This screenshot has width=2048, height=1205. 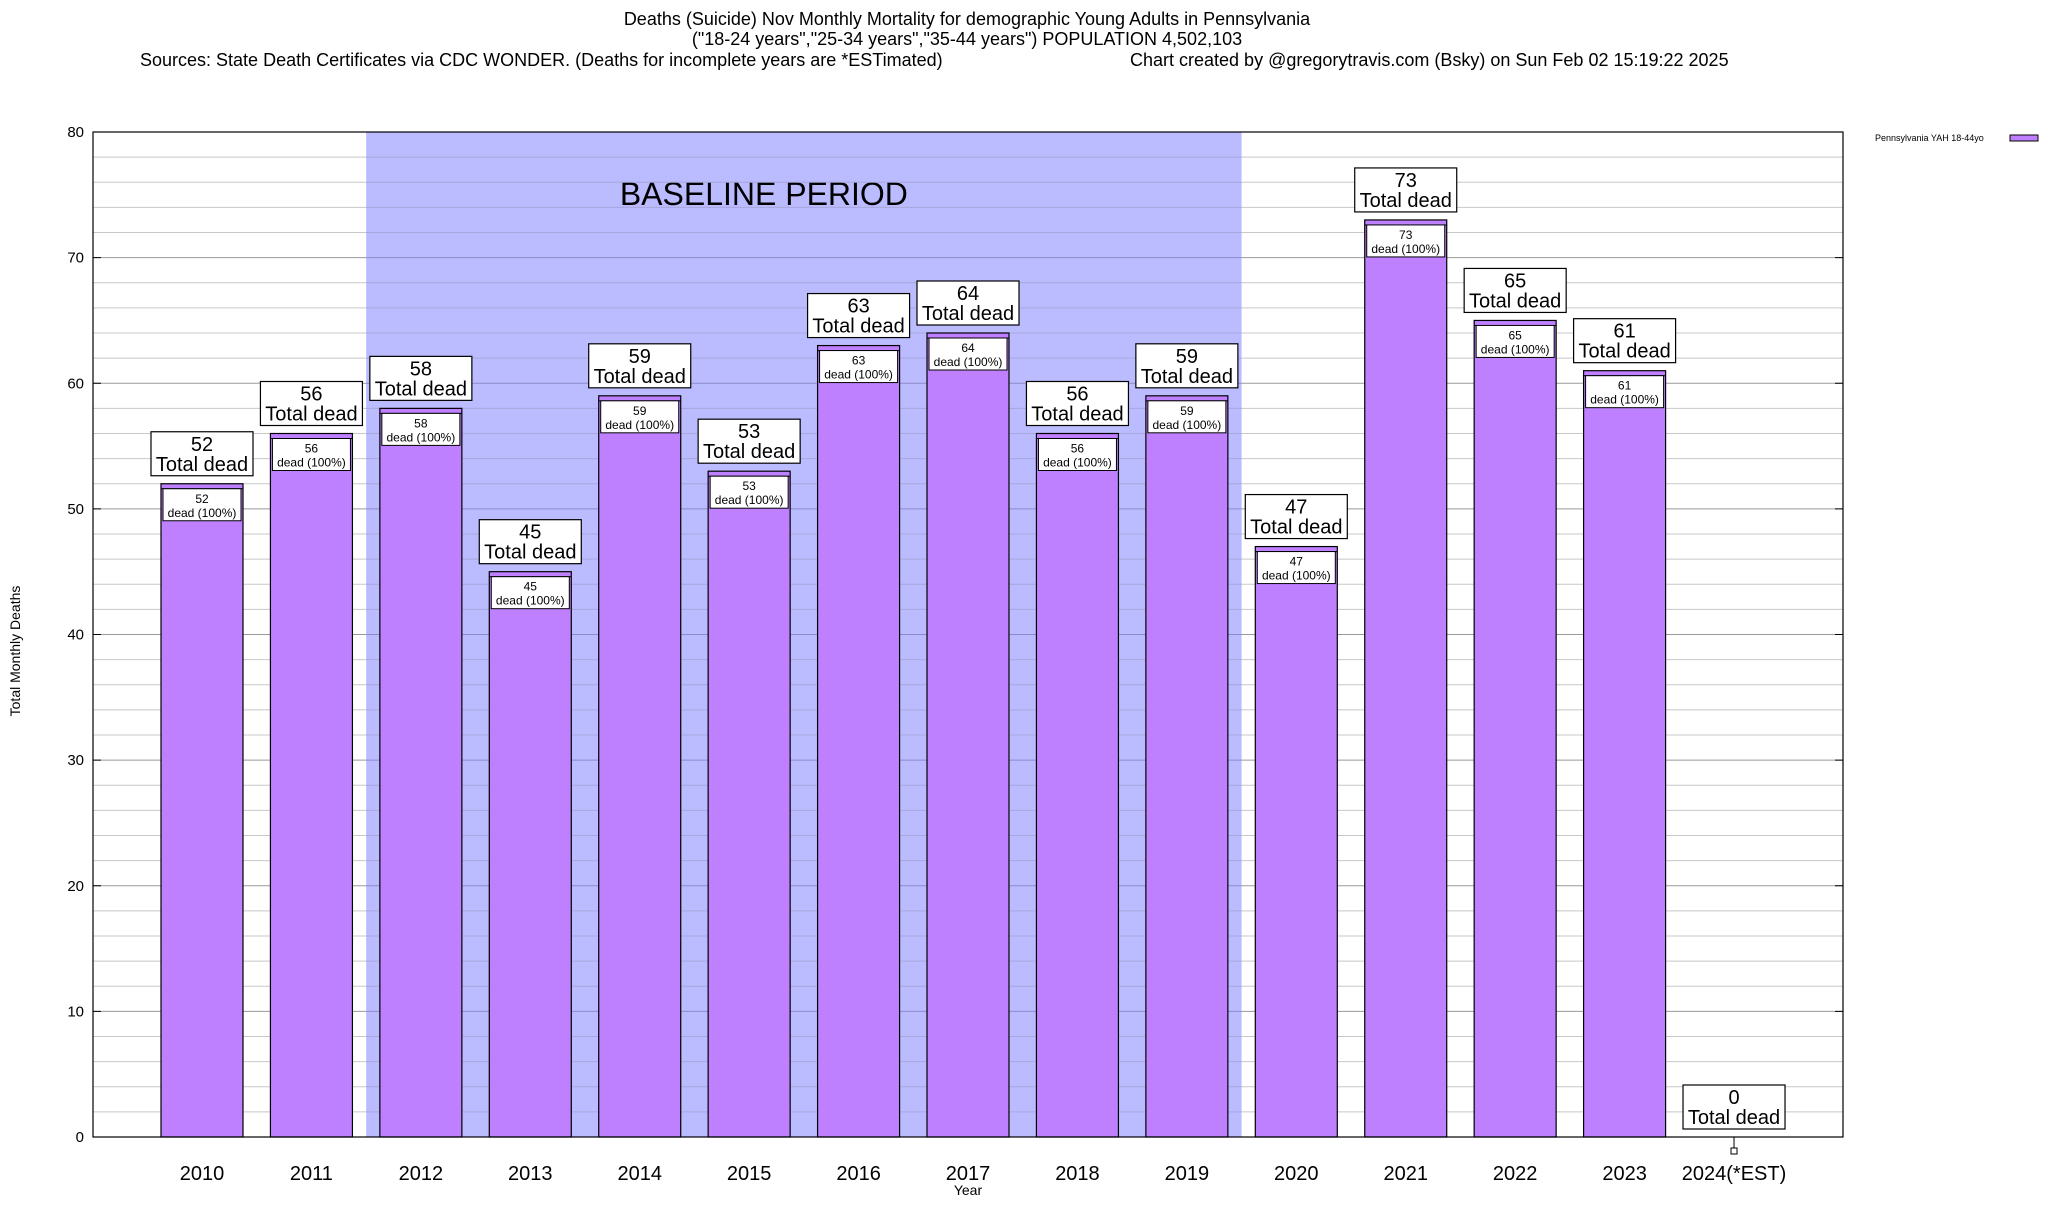 I want to click on baseline-label: BASELINE PERIOD, so click(x=764, y=194).